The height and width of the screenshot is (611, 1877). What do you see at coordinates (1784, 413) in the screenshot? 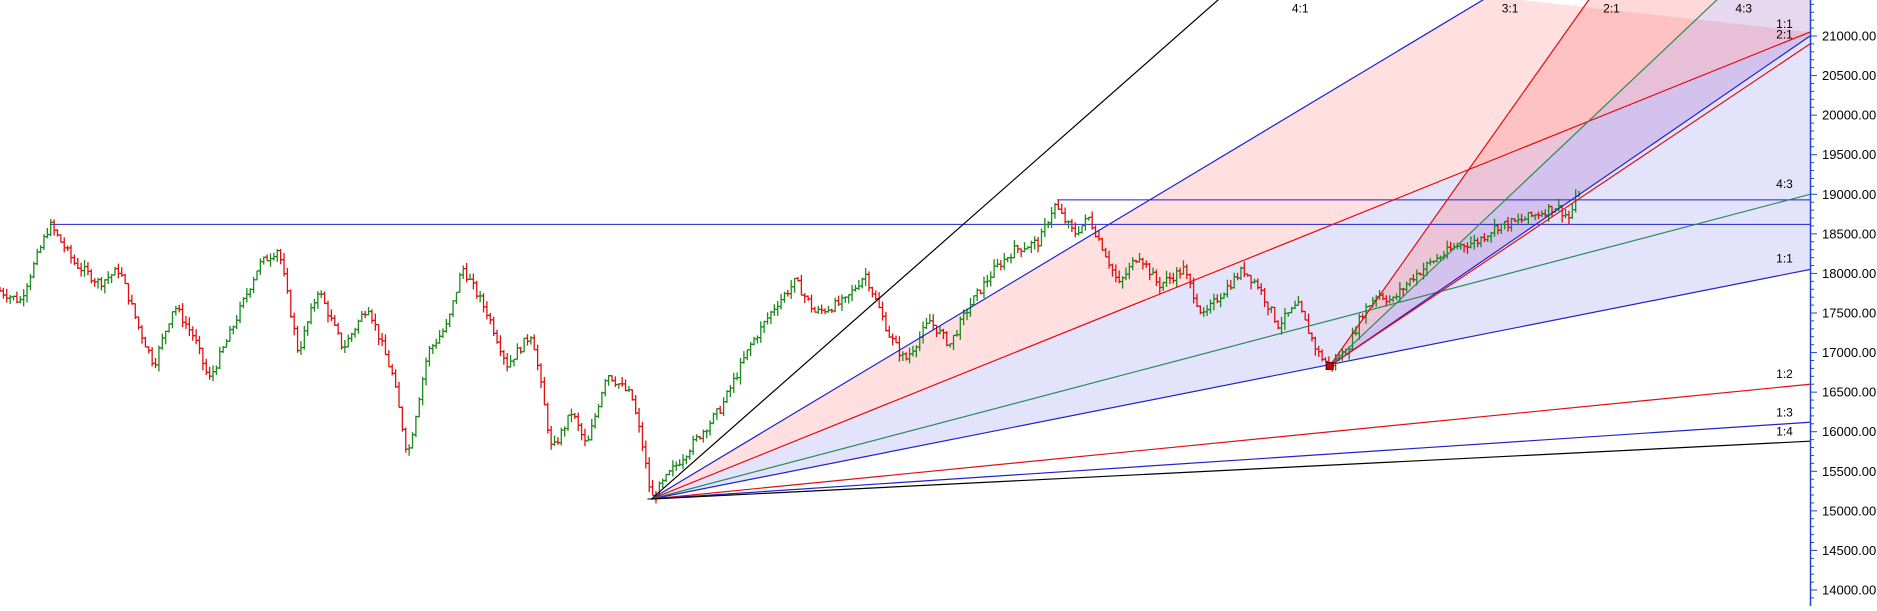
I see `fan-label-1-3: 1:3` at bounding box center [1784, 413].